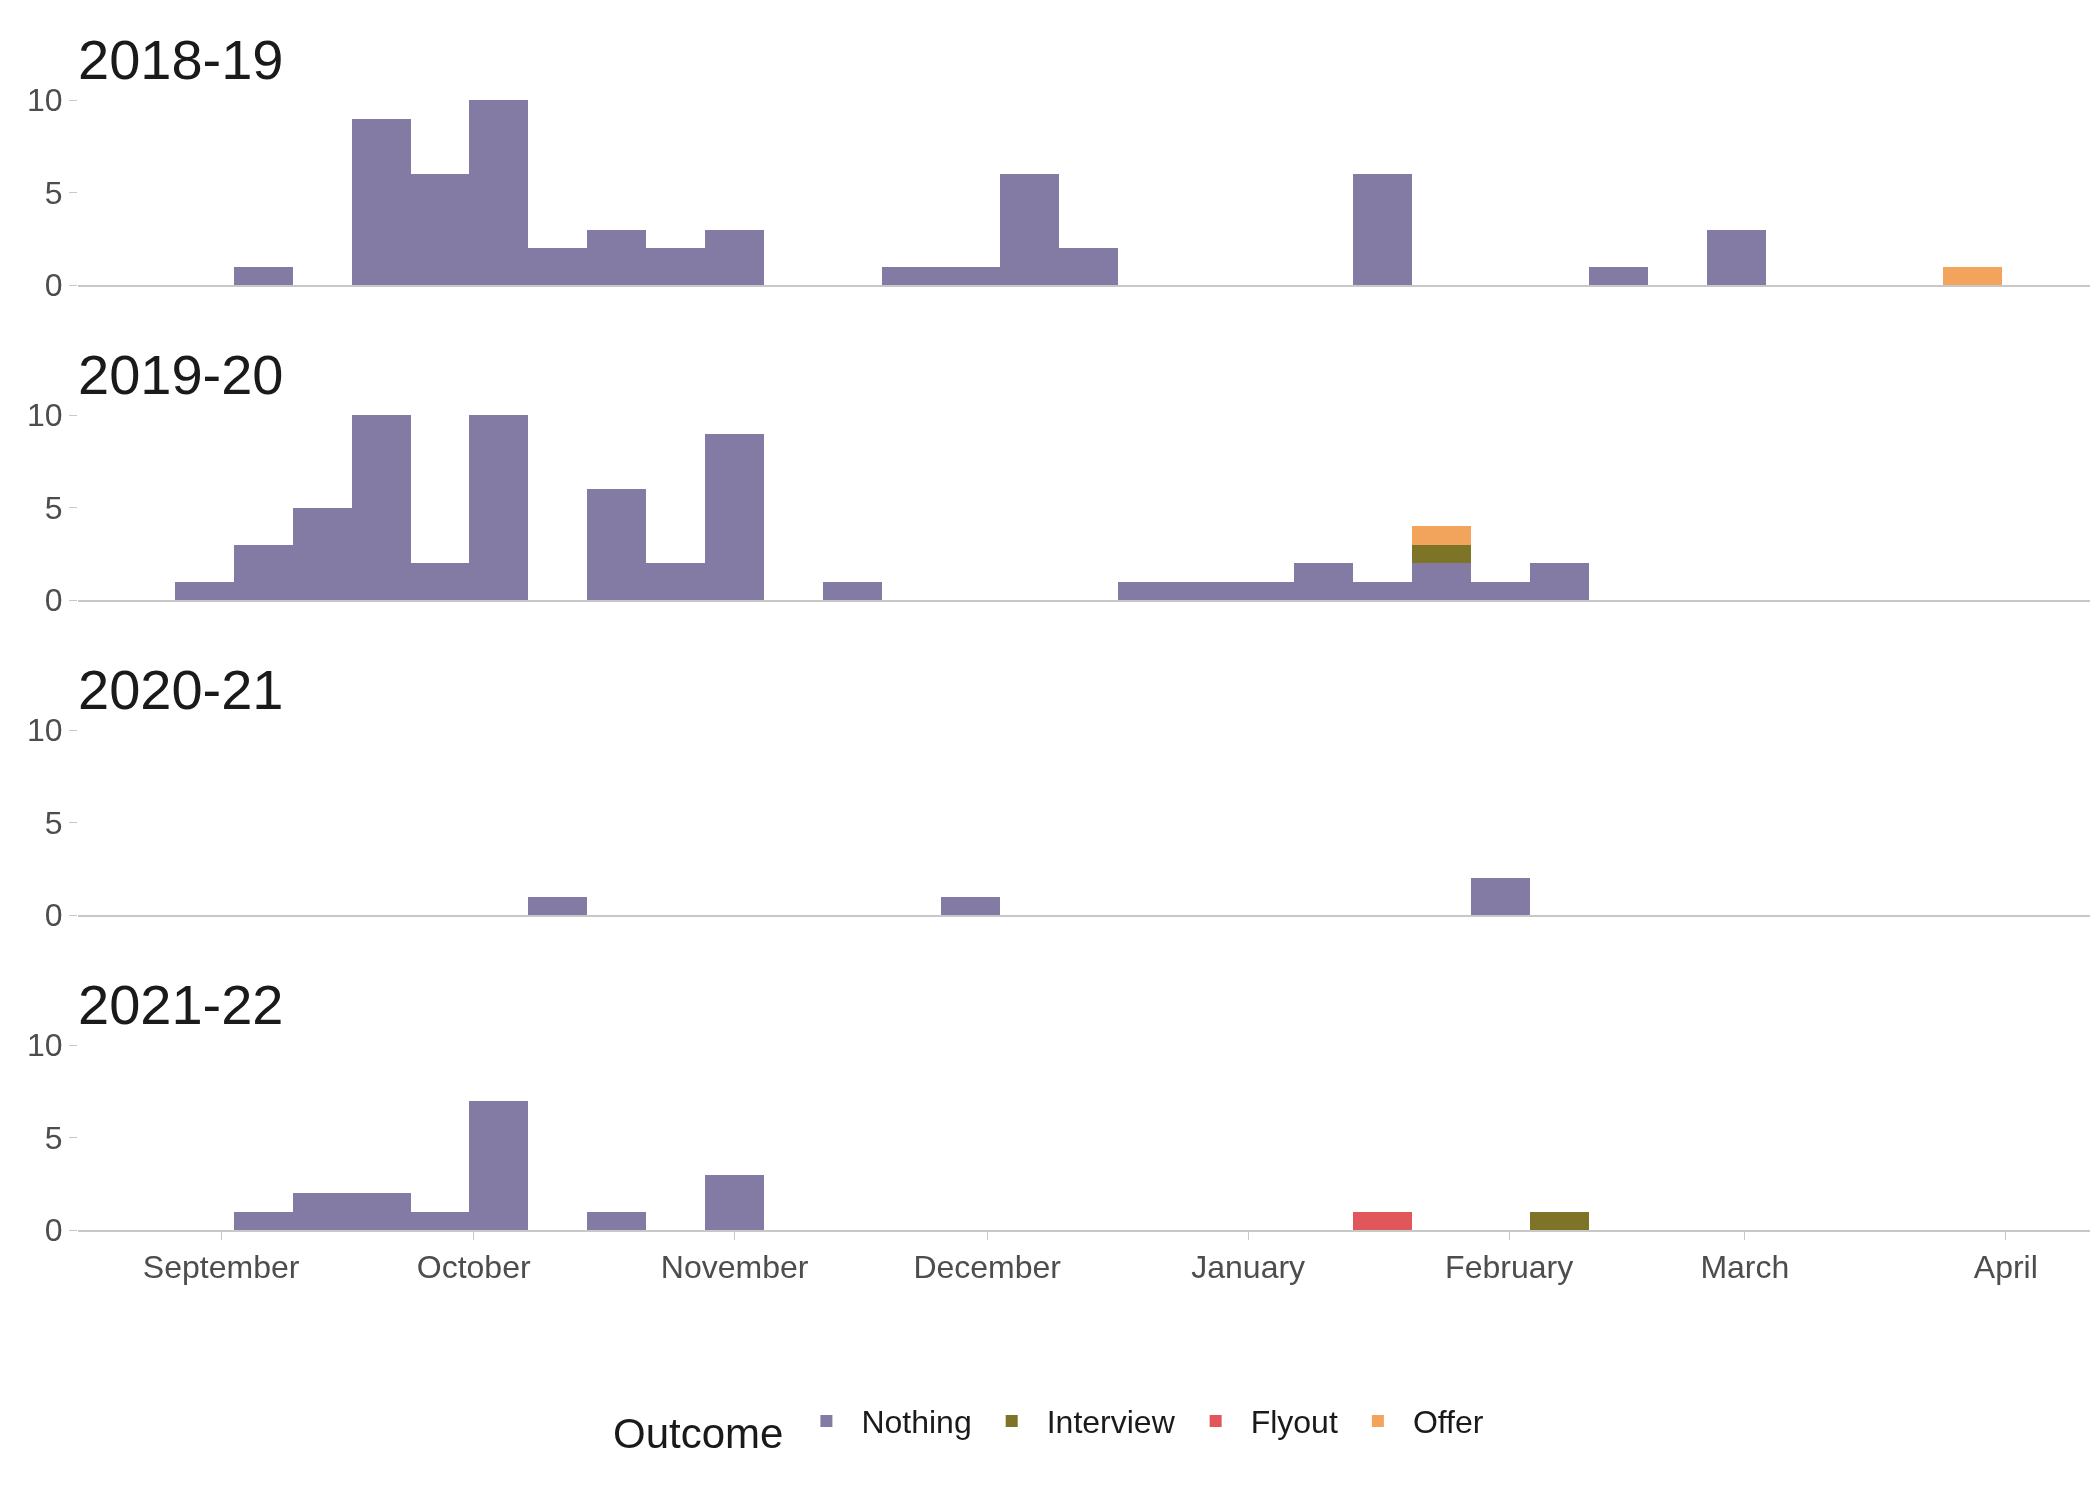 The height and width of the screenshot is (1500, 2100). I want to click on chart-title: 2019-20, so click(181, 375).